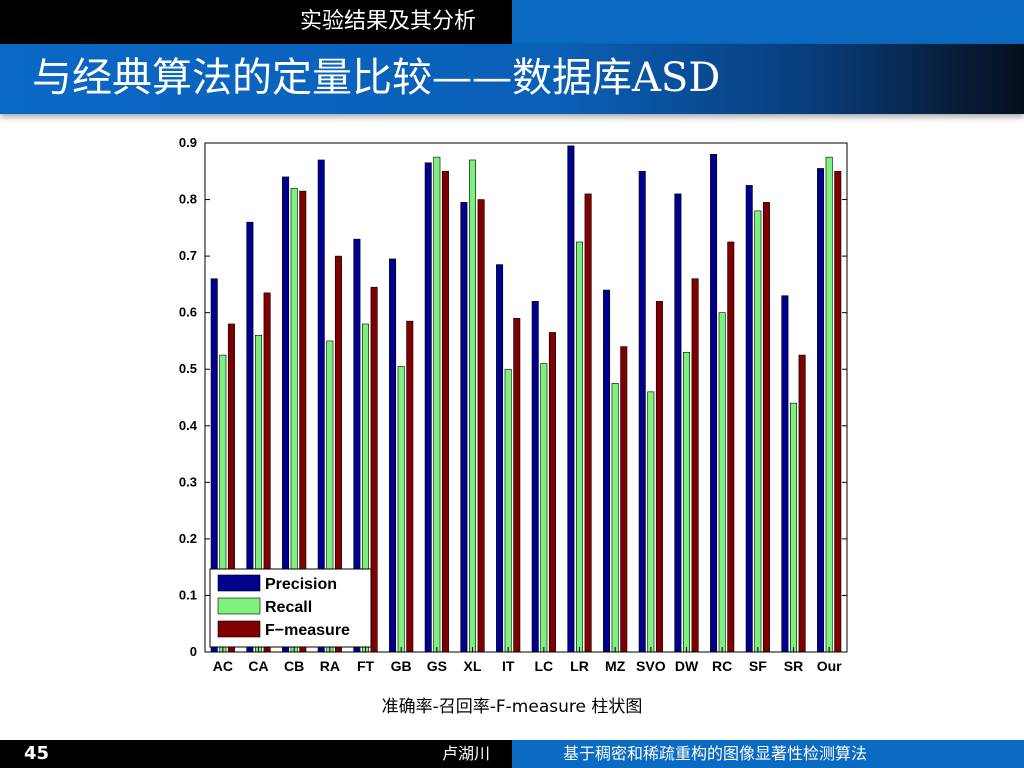  What do you see at coordinates (294, 666) in the screenshot?
I see `x-tick-label: CB` at bounding box center [294, 666].